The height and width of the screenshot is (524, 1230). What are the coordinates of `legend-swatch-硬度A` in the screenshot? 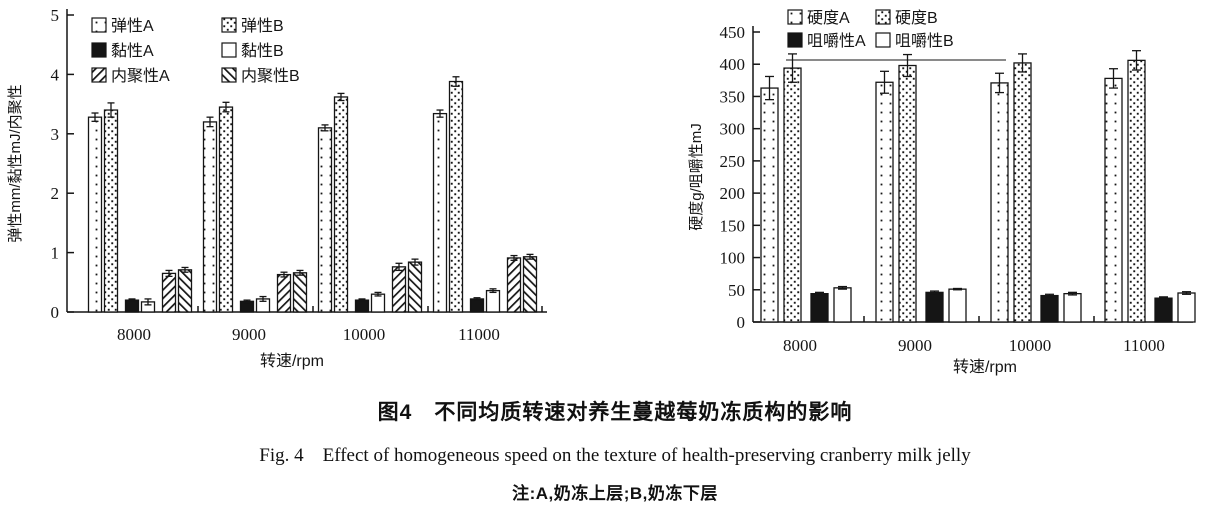 It's located at (795, 17).